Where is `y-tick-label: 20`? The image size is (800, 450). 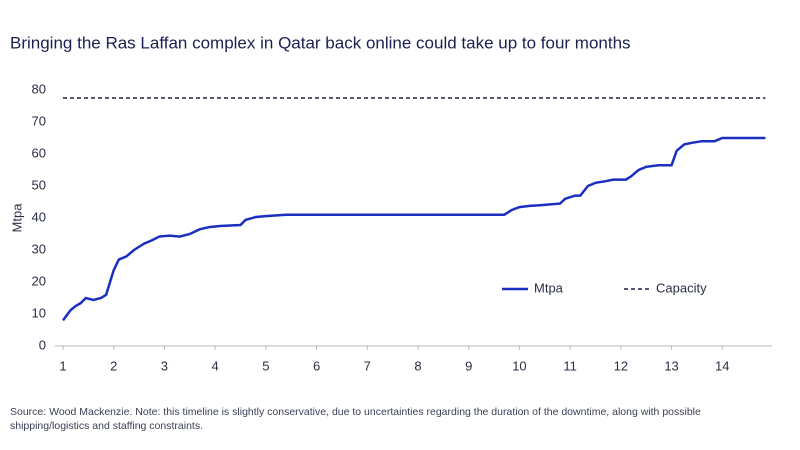
y-tick-label: 20 is located at coordinates (39, 280).